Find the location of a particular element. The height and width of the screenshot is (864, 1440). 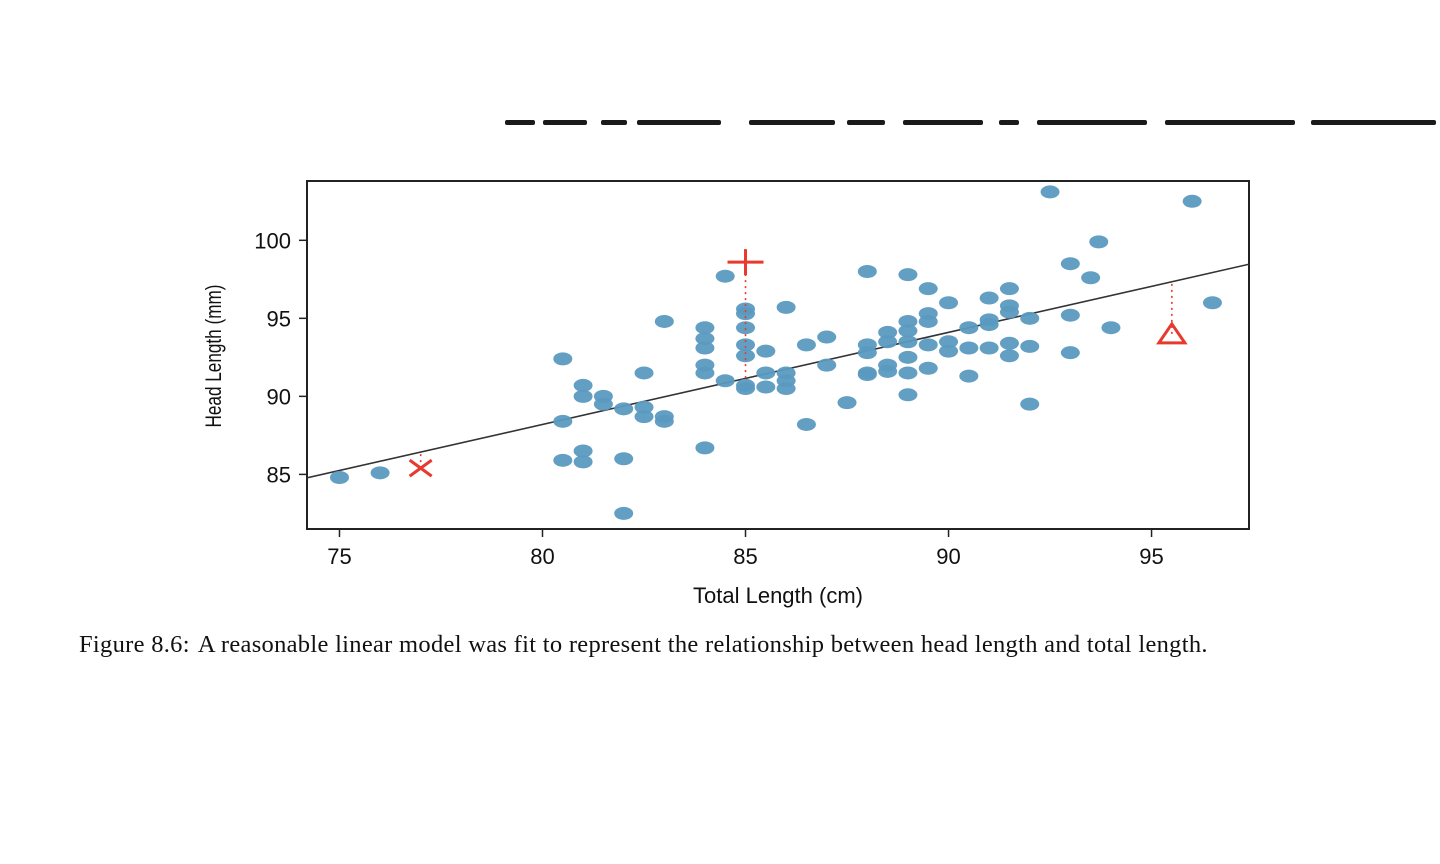

x-tick-label: 80 is located at coordinates (542, 556).